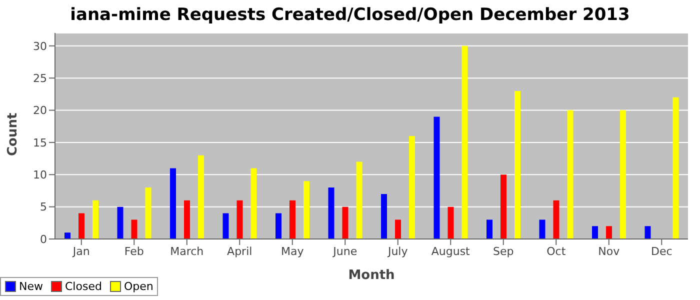 Image resolution: width=700 pixels, height=300 pixels. Describe the element at coordinates (292, 251) in the screenshot. I see `x-tick-label: May` at that location.